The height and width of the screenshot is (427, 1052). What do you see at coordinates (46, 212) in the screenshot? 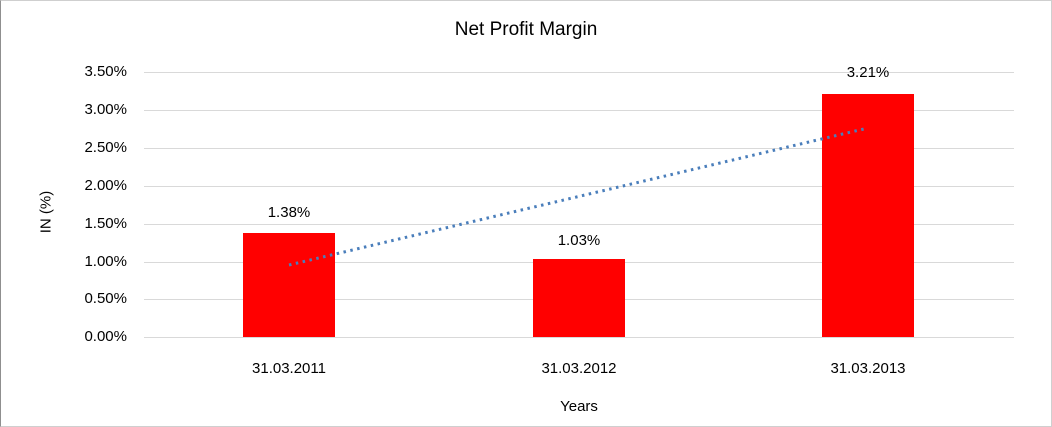
I see `y-axis-title: IN (%)` at bounding box center [46, 212].